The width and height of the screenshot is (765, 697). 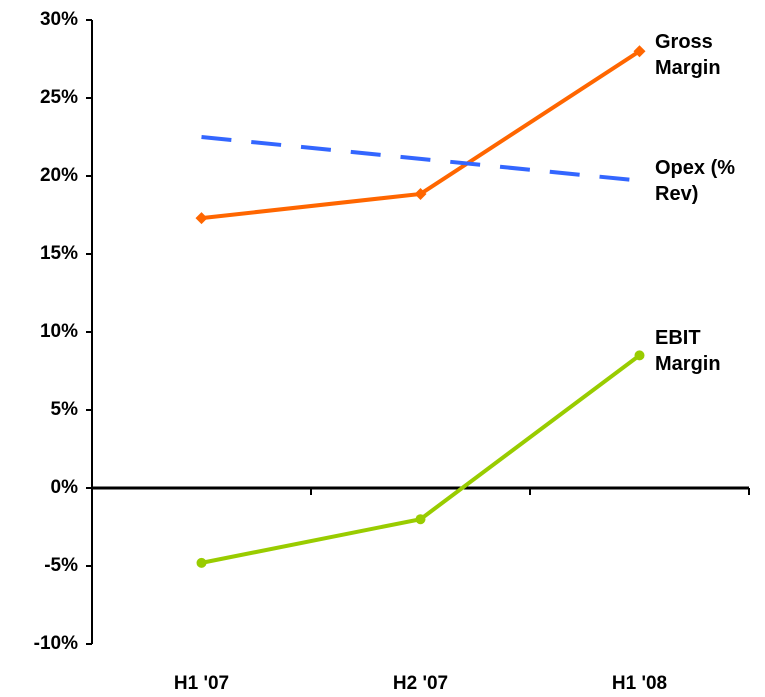 What do you see at coordinates (65, 409) in the screenshot?
I see `y-tick-label: 5%` at bounding box center [65, 409].